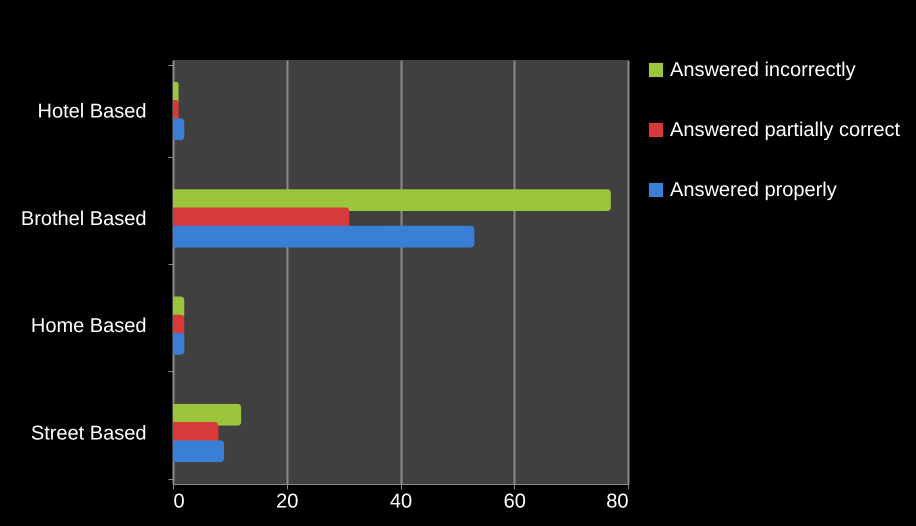 Image resolution: width=916 pixels, height=526 pixels. What do you see at coordinates (785, 130) in the screenshot?
I see `legend-label: Answered partially correct` at bounding box center [785, 130].